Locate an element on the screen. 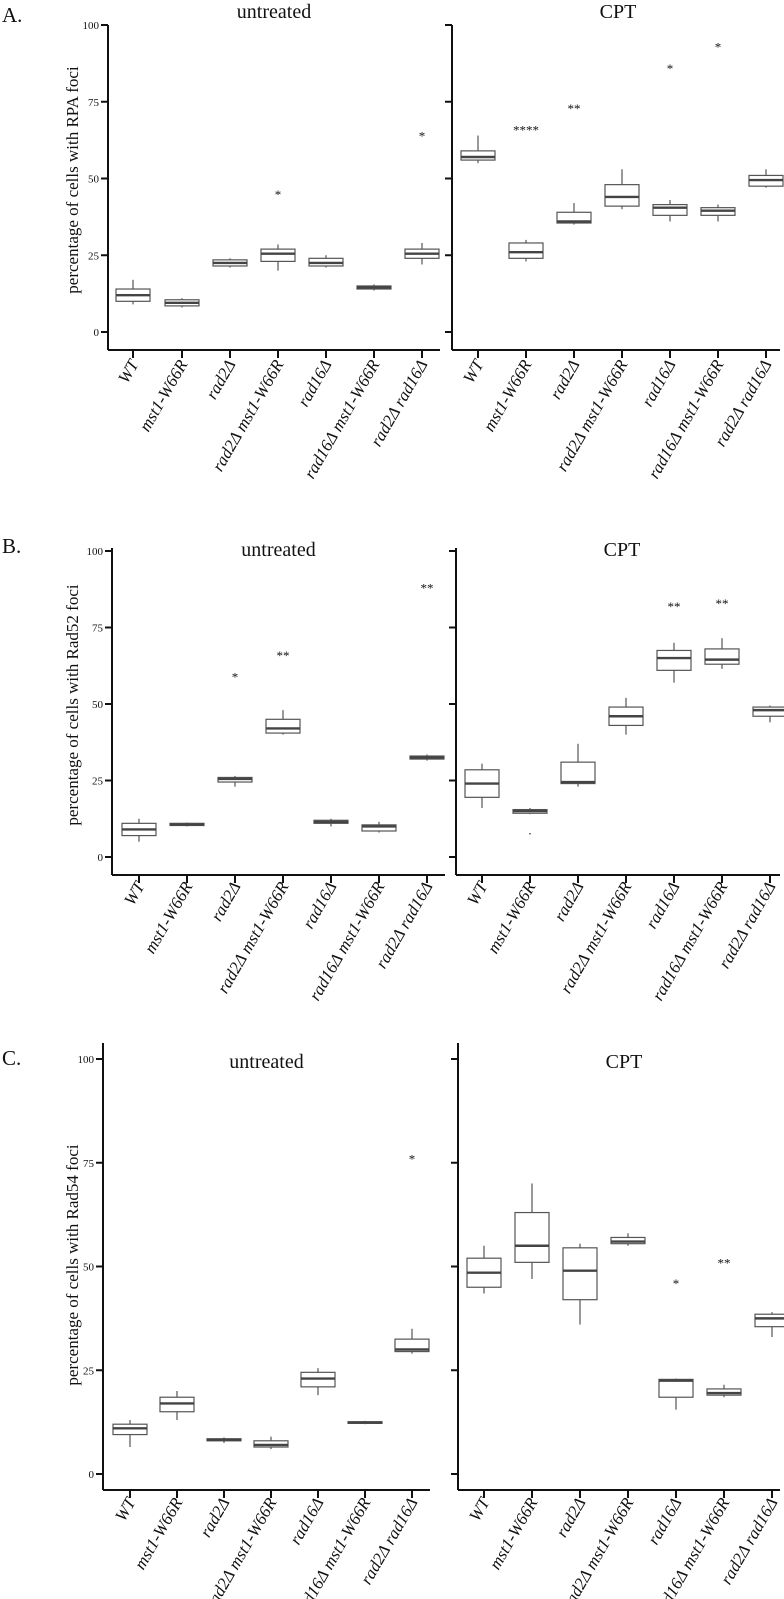  box-rad2Δ-mst1-W66R: **rad2Δ mst1-W66R is located at coordinates (257, 822).